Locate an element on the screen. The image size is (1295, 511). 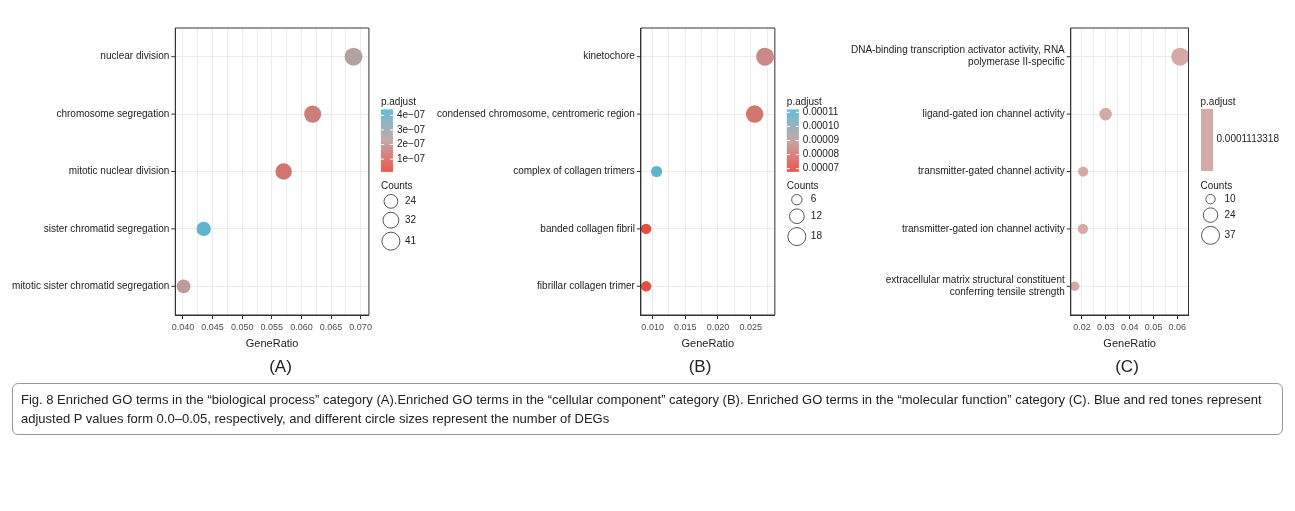
y-tick-label: chromosome segregation is located at coordinates (113, 113).